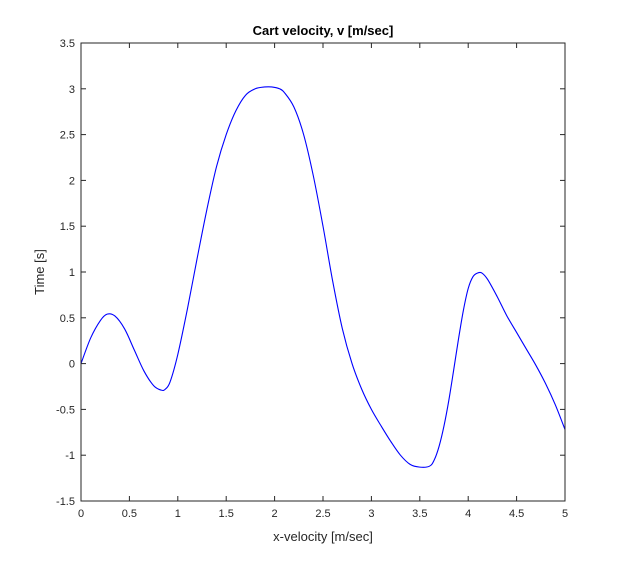  Describe the element at coordinates (67, 44) in the screenshot. I see `y-tick-label: 3.5` at that location.